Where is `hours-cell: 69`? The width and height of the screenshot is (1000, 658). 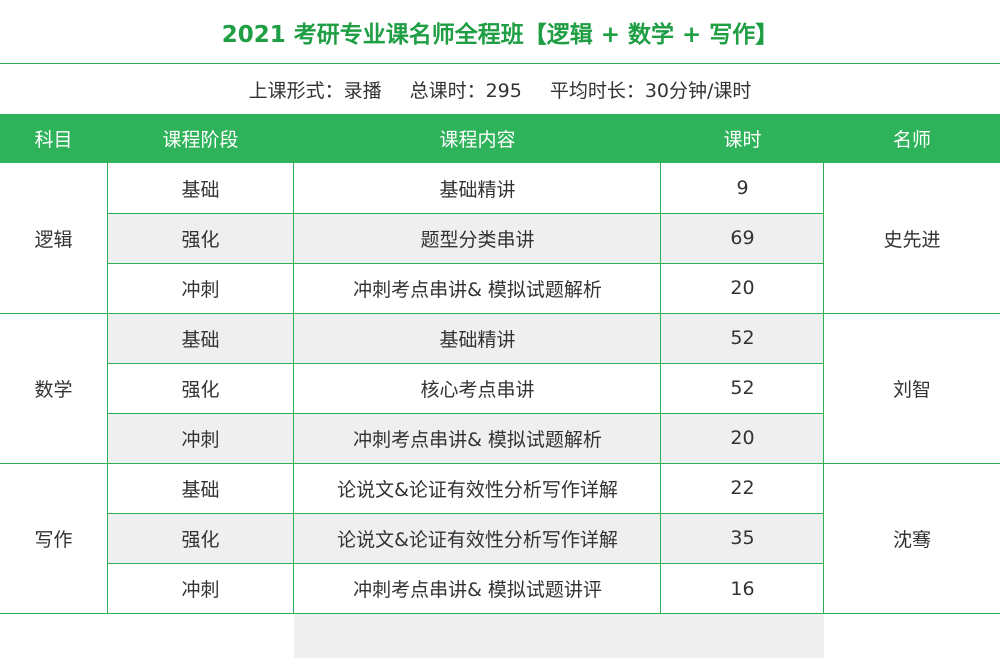
hours-cell: 69 is located at coordinates (742, 238).